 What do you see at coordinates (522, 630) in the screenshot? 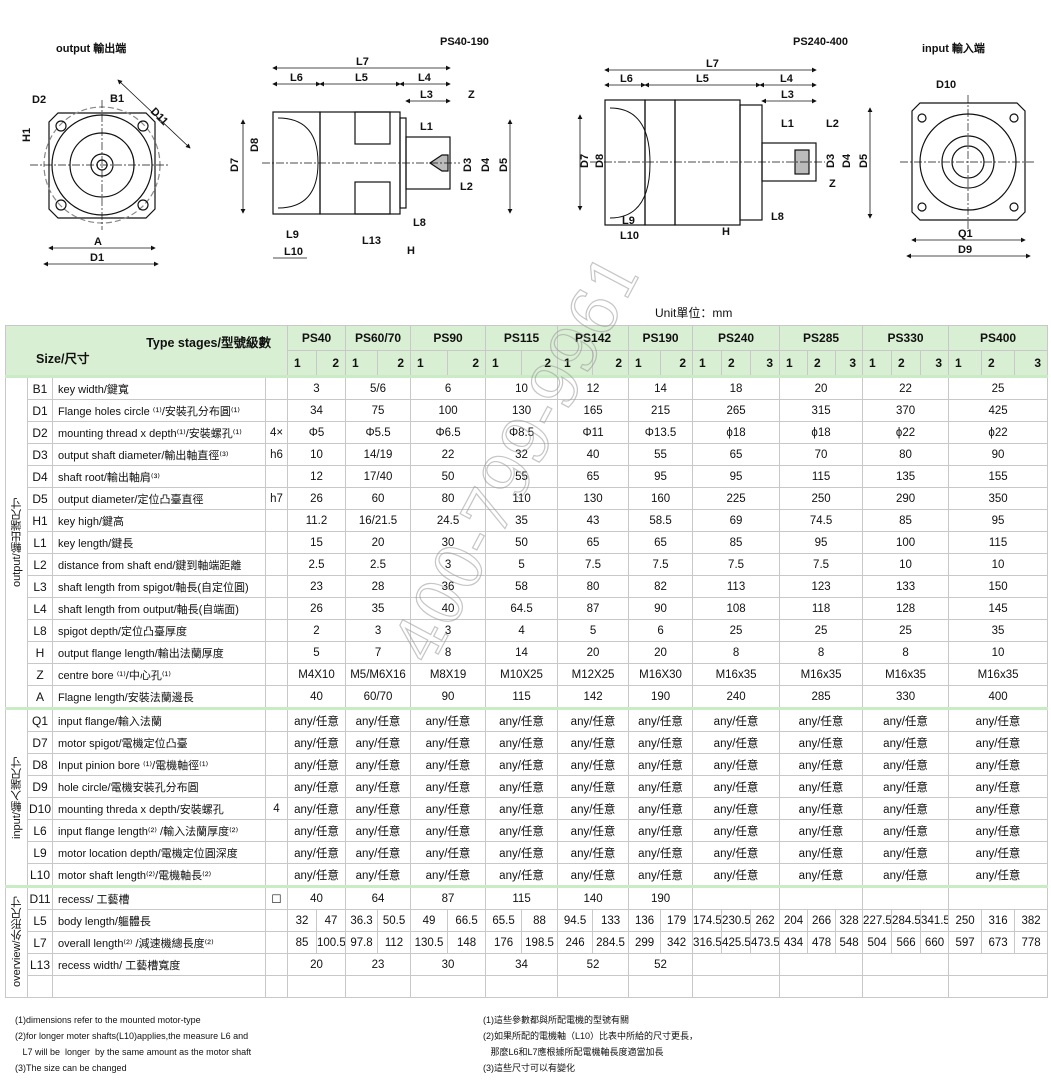
I see `value-cell: 4` at bounding box center [522, 630].